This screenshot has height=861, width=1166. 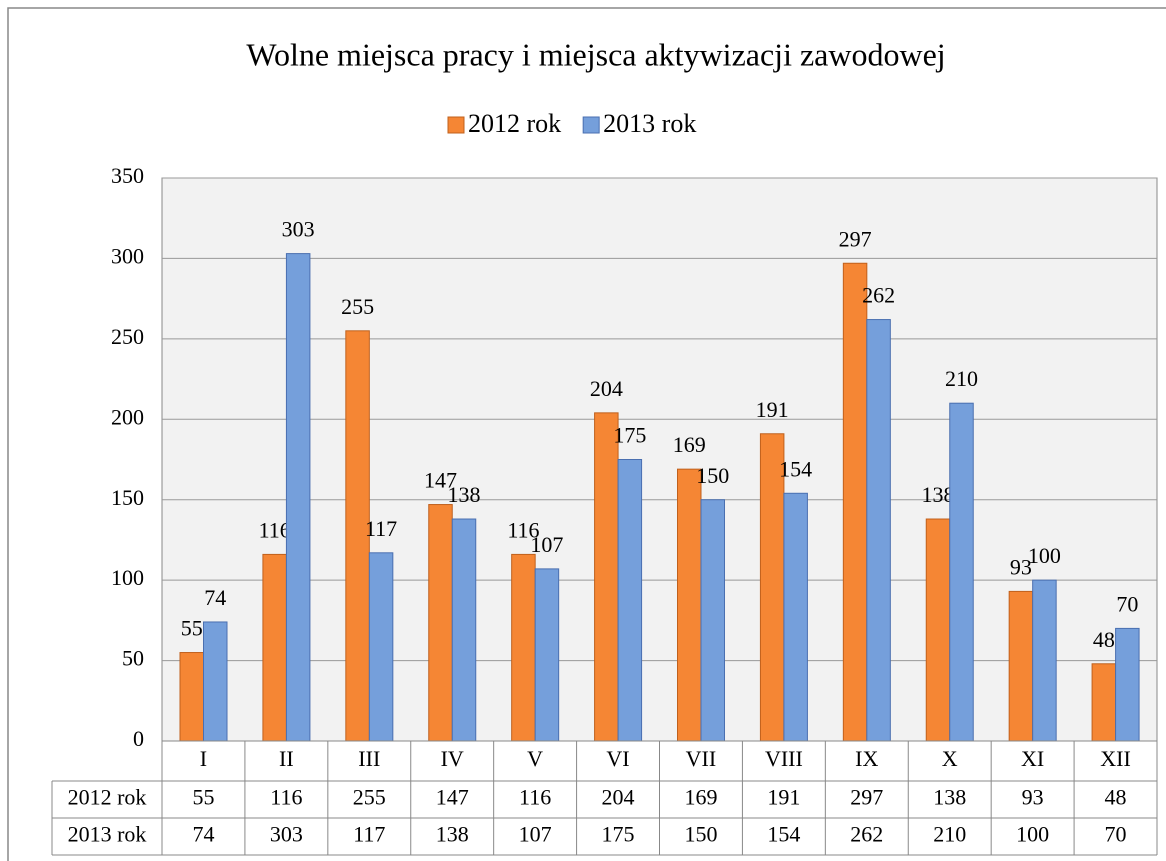 I want to click on data-label: 169, so click(x=689, y=444).